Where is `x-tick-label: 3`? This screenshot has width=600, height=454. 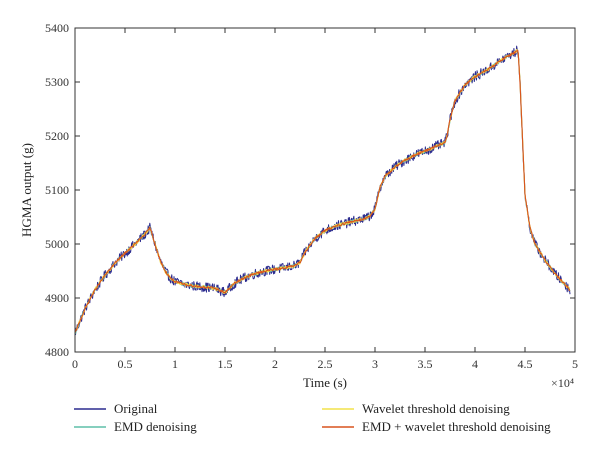
x-tick-label: 3 is located at coordinates (375, 364).